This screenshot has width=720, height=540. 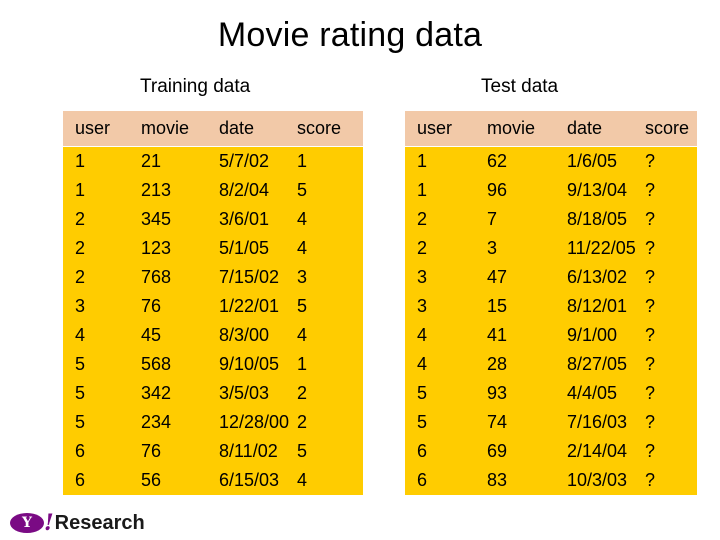 I want to click on cell-date: 1/22/01, so click(x=249, y=306).